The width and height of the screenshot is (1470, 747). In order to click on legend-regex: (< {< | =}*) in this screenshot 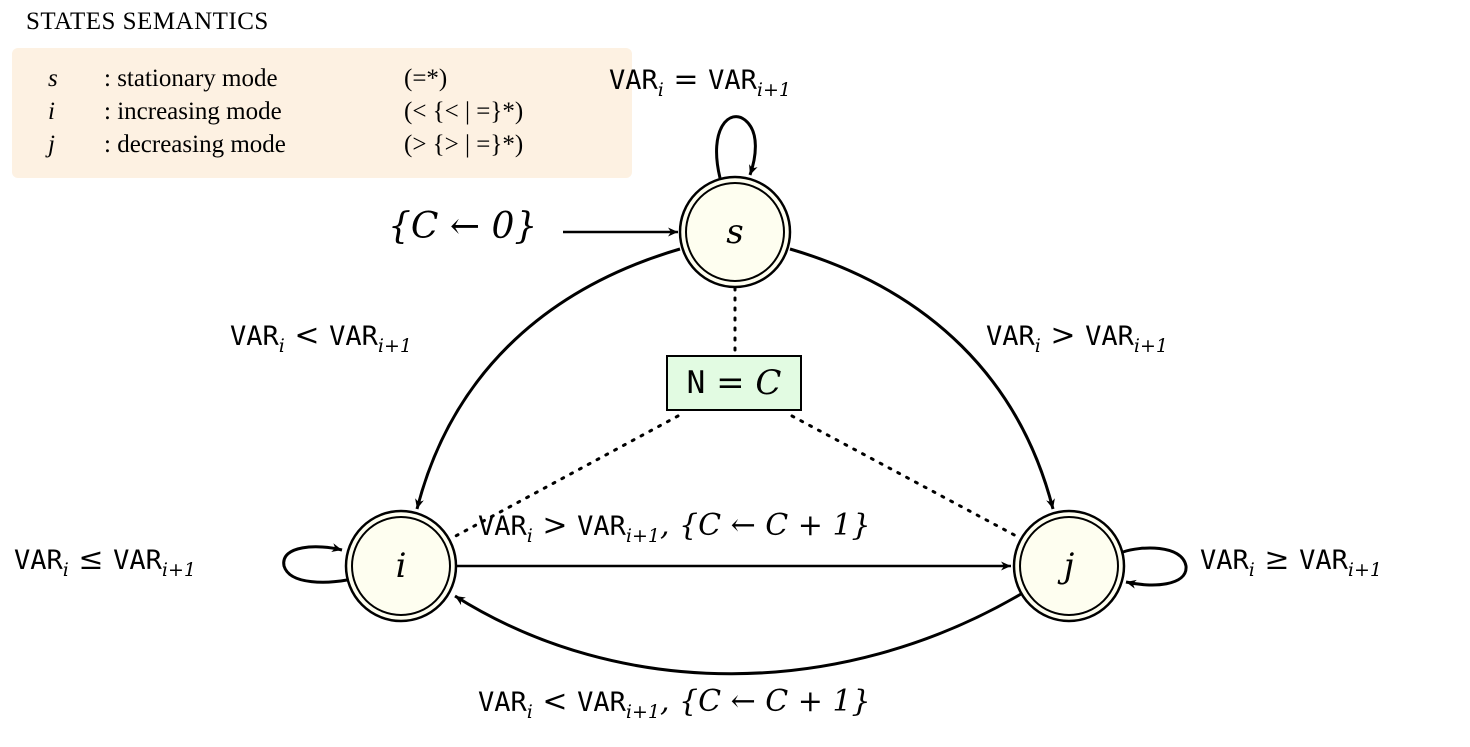, I will do `click(464, 111)`.